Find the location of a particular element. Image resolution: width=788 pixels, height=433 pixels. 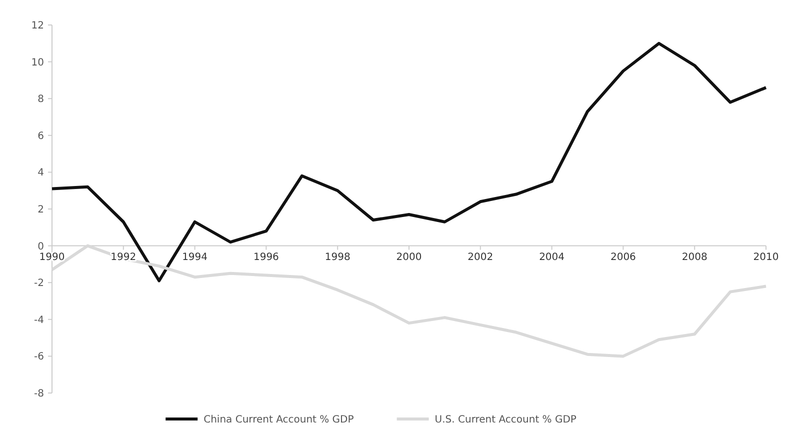

y-tick-label: 0 is located at coordinates (41, 246).